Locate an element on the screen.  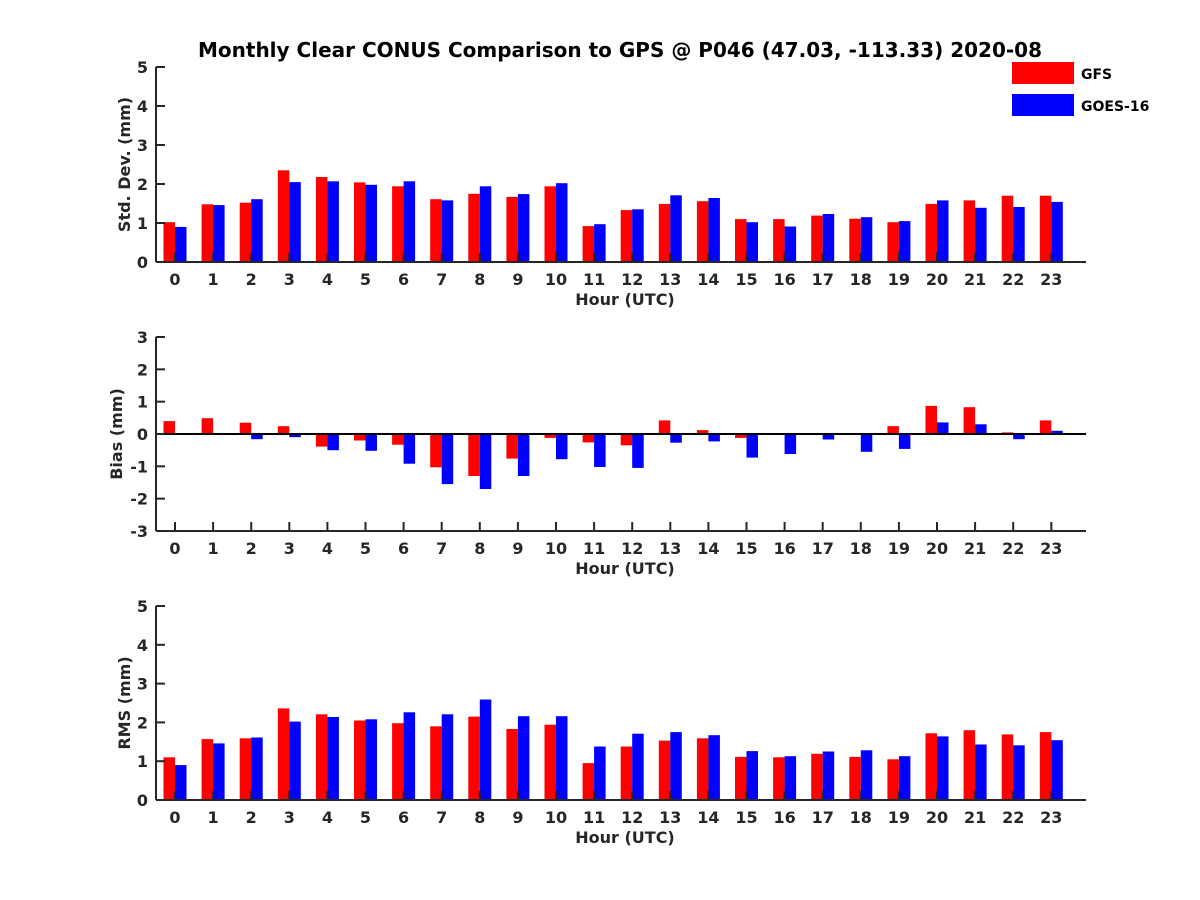
x-tick-label: 15 is located at coordinates (746, 279).